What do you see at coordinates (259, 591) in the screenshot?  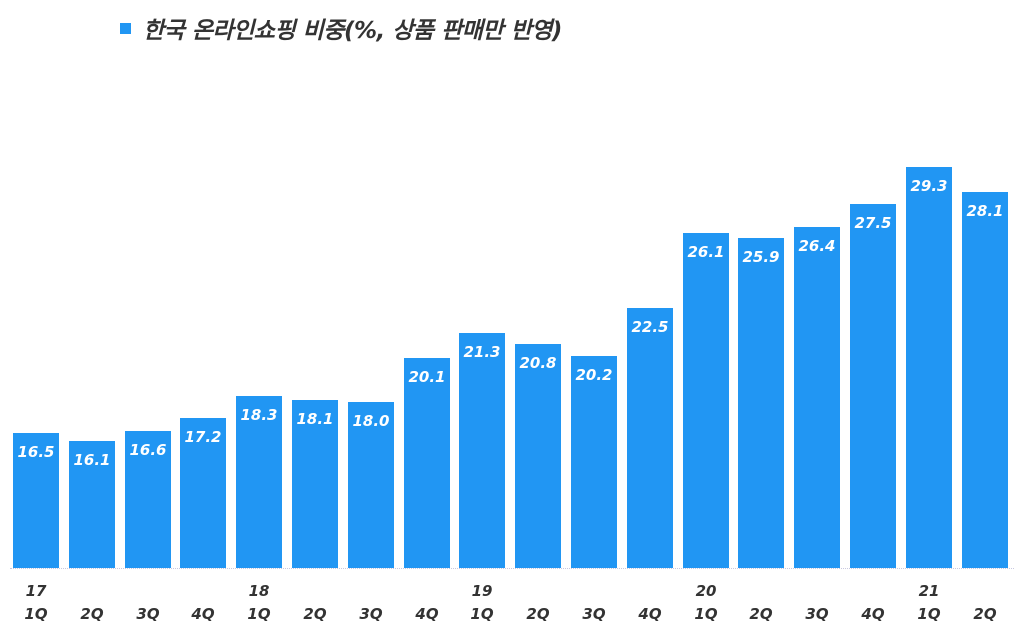 I see `x-axis-year-label: 18` at bounding box center [259, 591].